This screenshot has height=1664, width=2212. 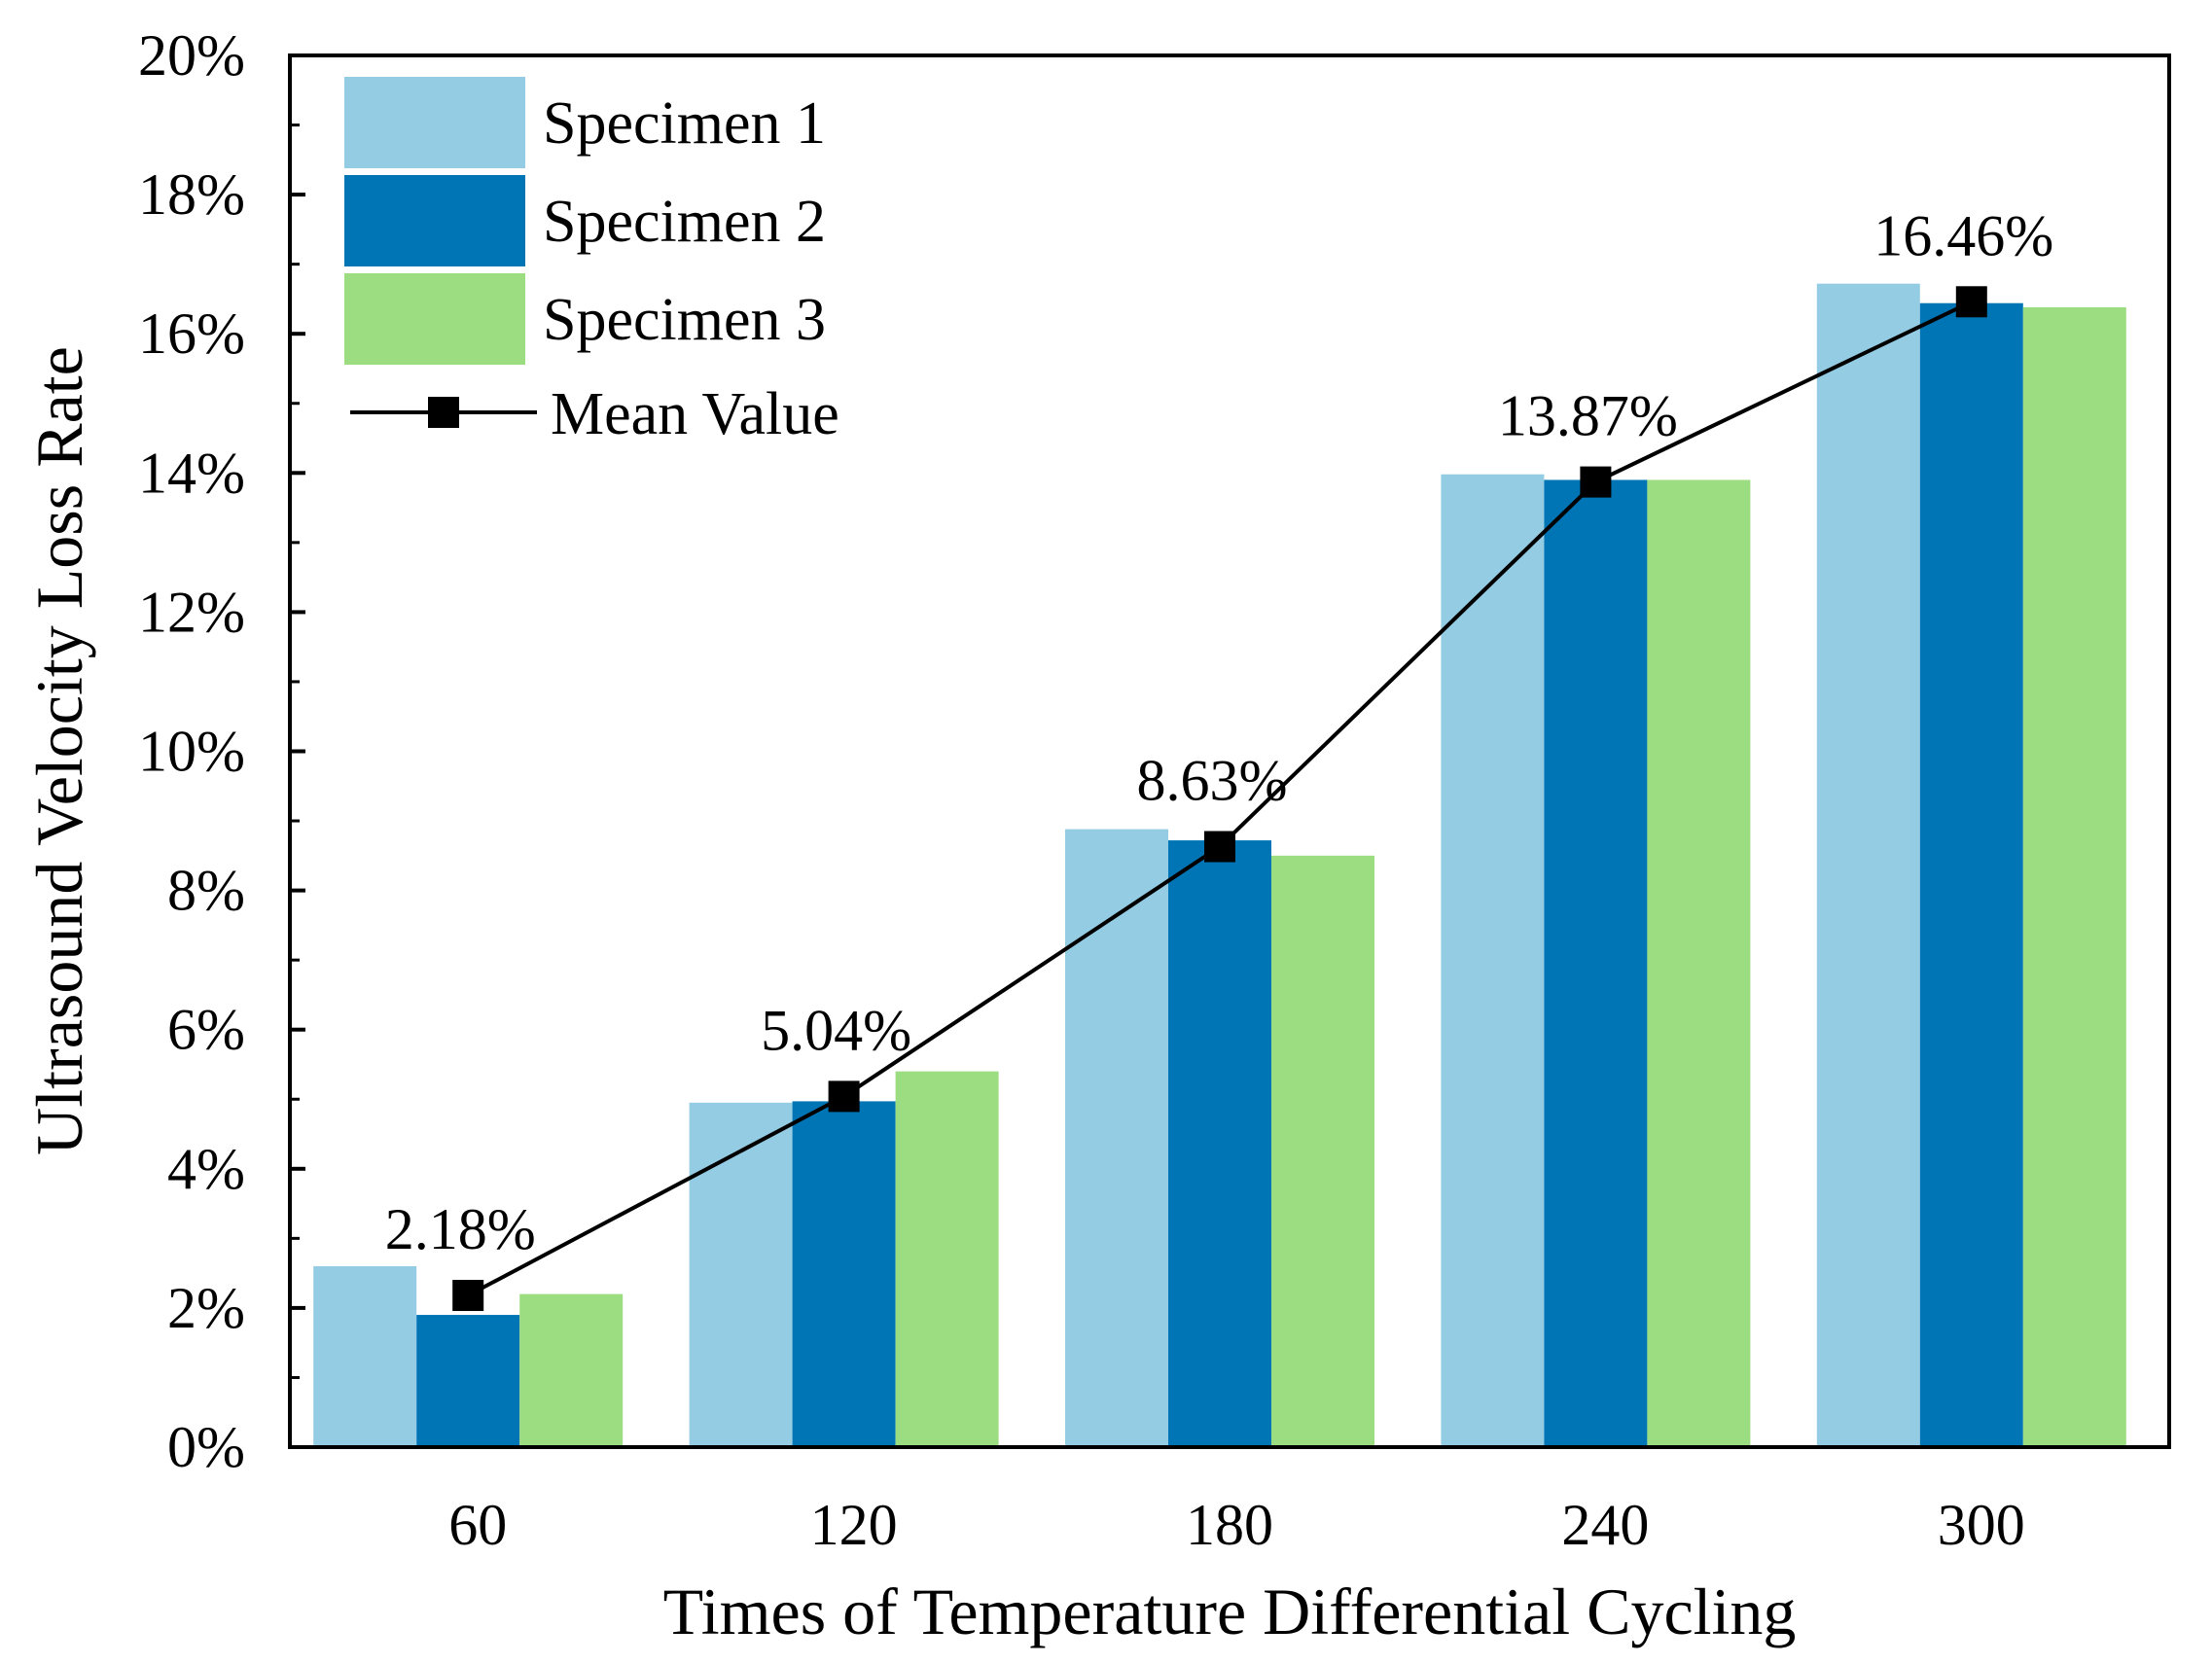 I want to click on x-tick-label-300: 300, so click(x=1981, y=1525).